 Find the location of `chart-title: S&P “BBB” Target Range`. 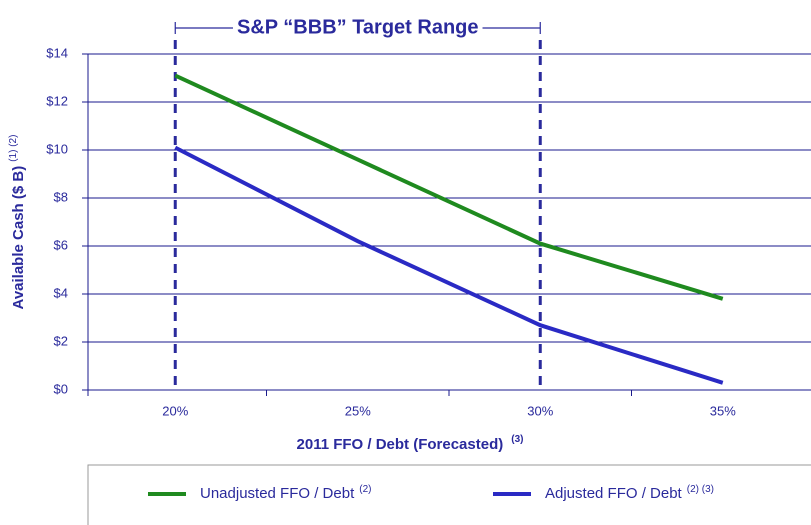

chart-title: S&P “BBB” Target Range is located at coordinates (358, 27).